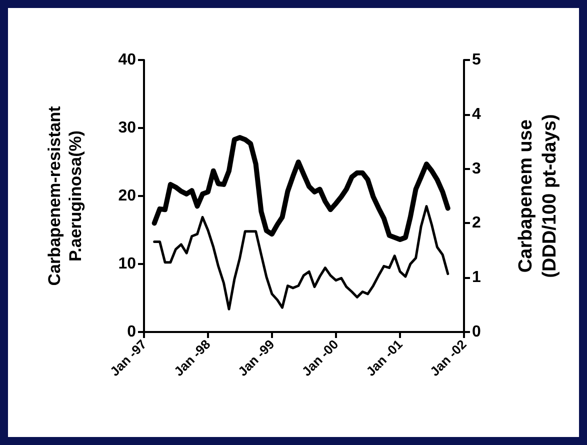 Image resolution: width=587 pixels, height=445 pixels. What do you see at coordinates (127, 128) in the screenshot?
I see `y-tick-label: 30` at bounding box center [127, 128].